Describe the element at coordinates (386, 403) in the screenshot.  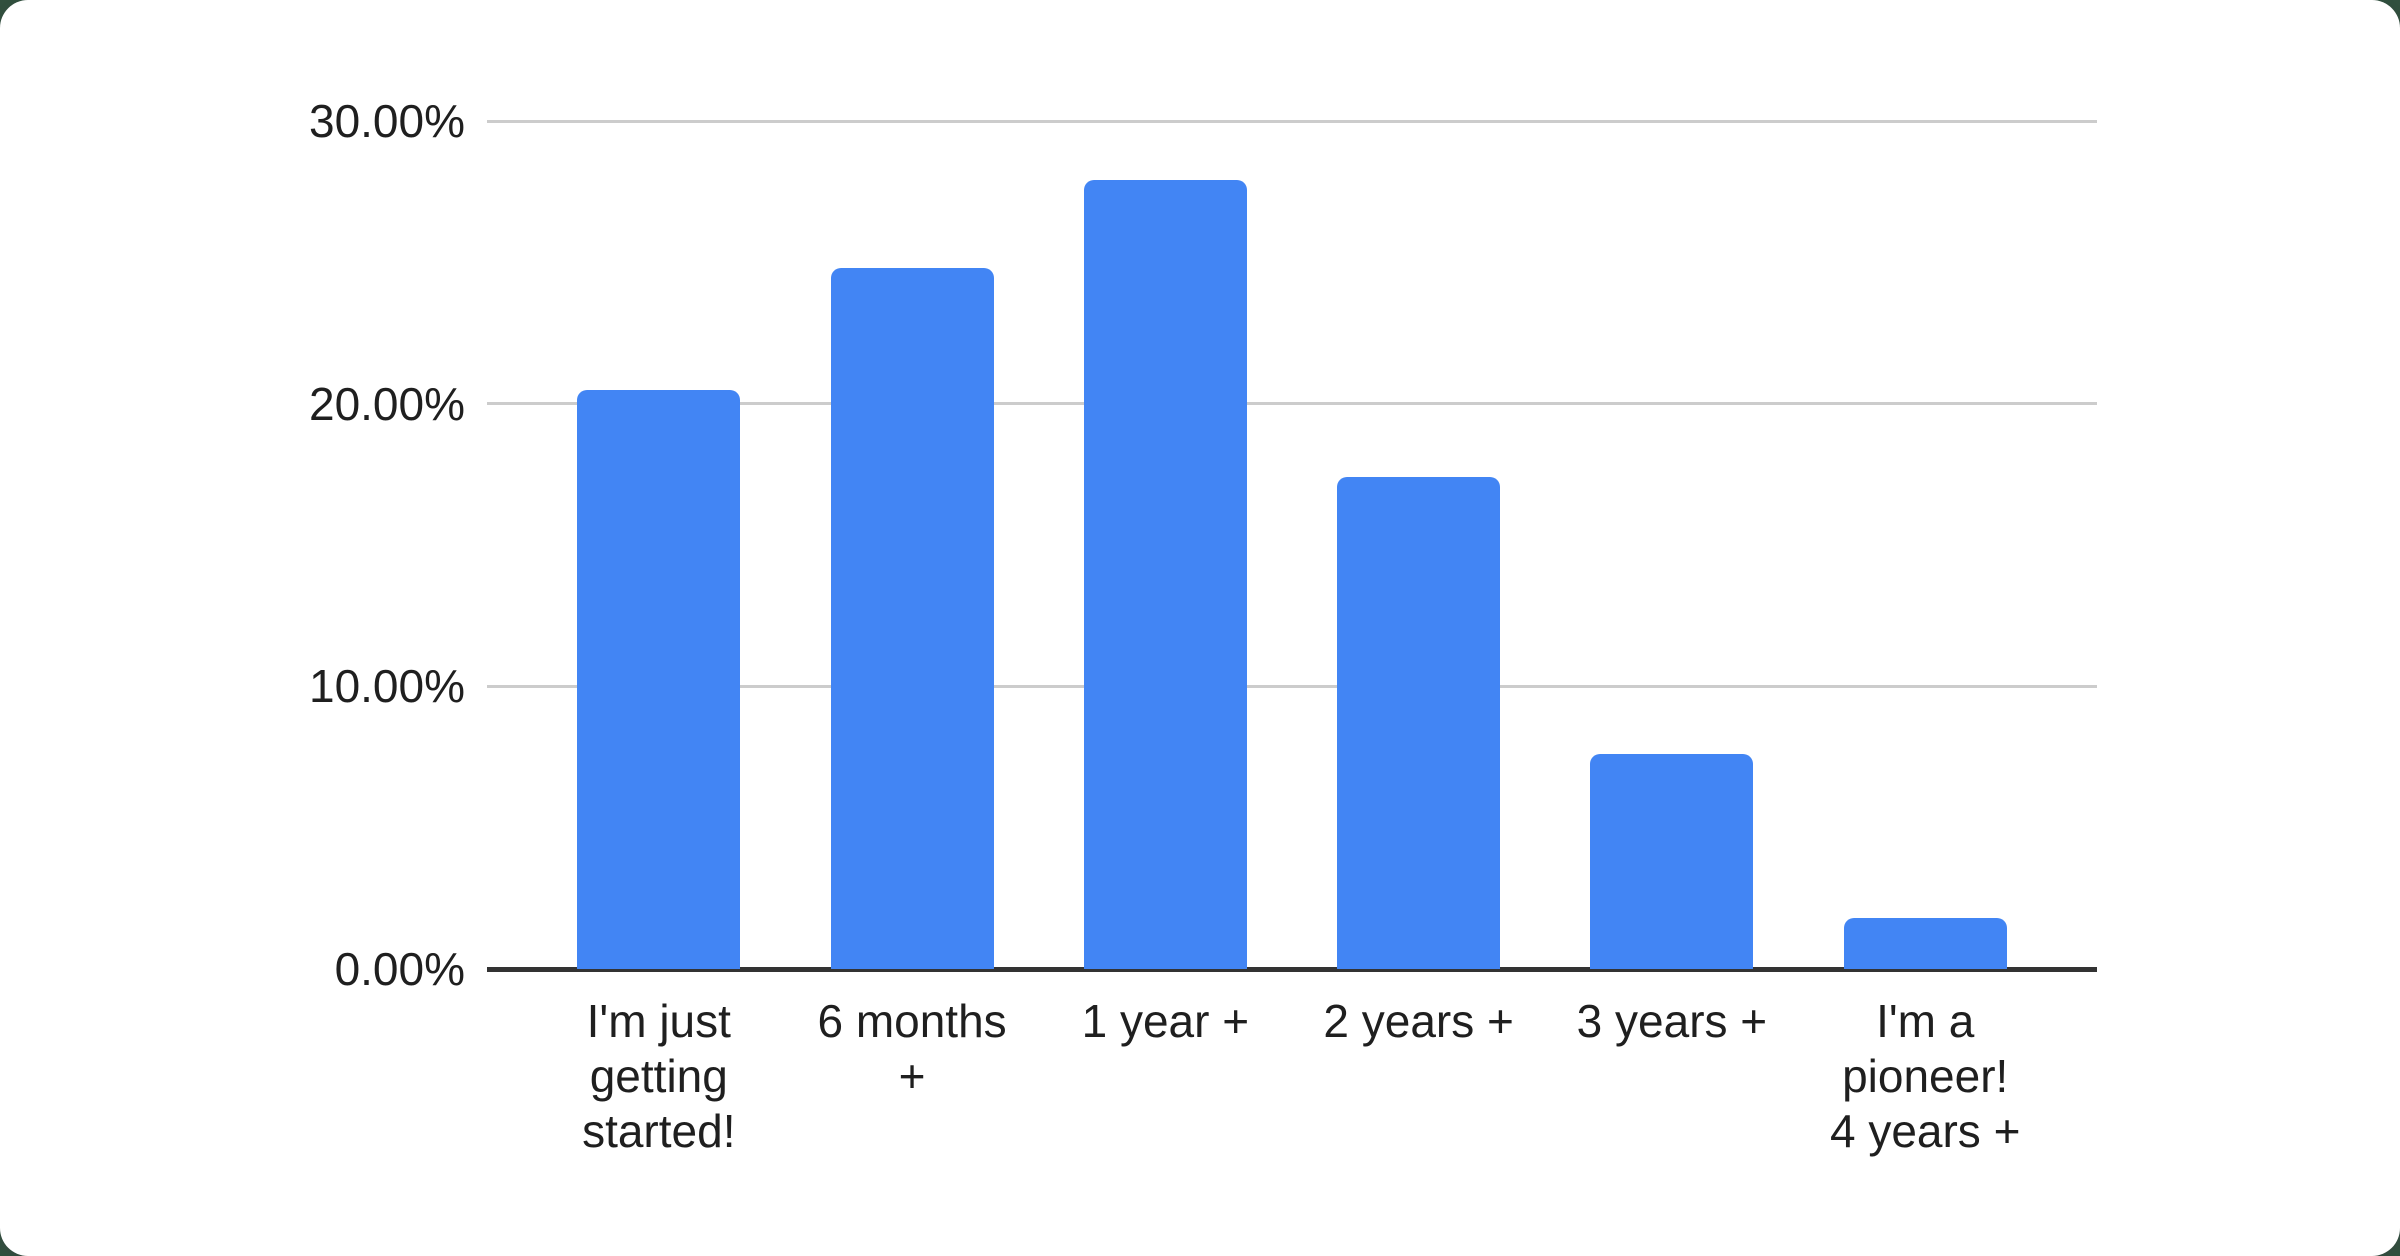
I see `y-axis-tick-label: 20.00%` at that location.